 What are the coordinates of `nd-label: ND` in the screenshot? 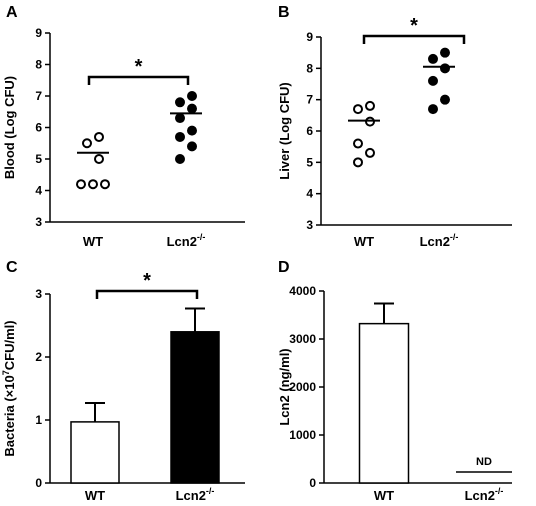 It's located at (484, 462).